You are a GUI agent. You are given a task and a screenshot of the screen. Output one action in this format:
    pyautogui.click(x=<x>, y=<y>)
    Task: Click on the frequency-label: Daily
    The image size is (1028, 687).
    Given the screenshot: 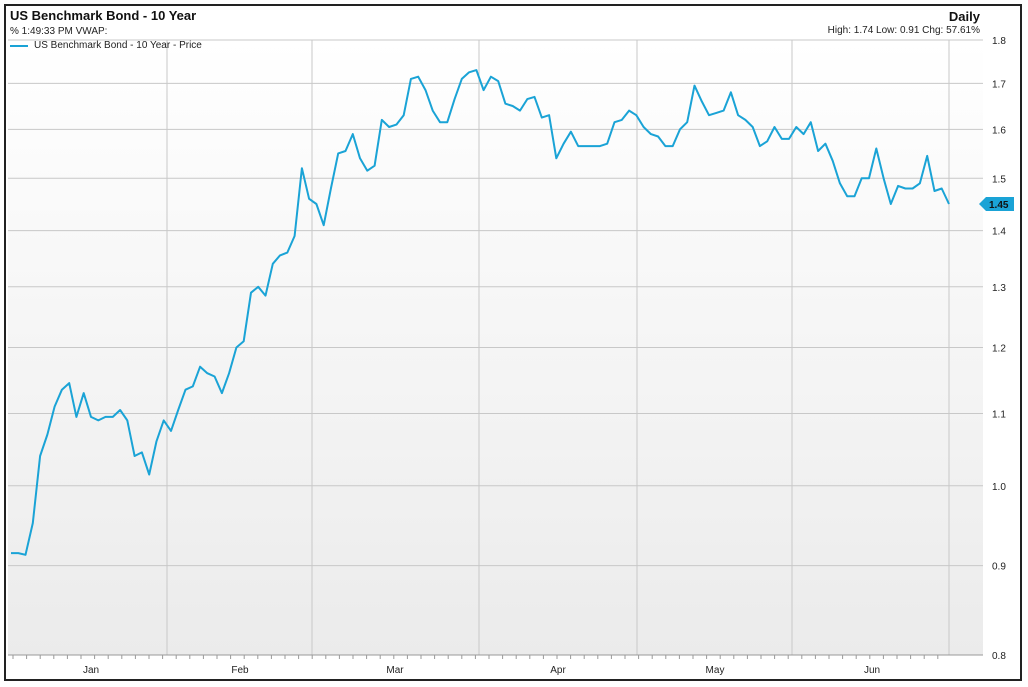 What is the action you would take?
    pyautogui.click(x=964, y=16)
    